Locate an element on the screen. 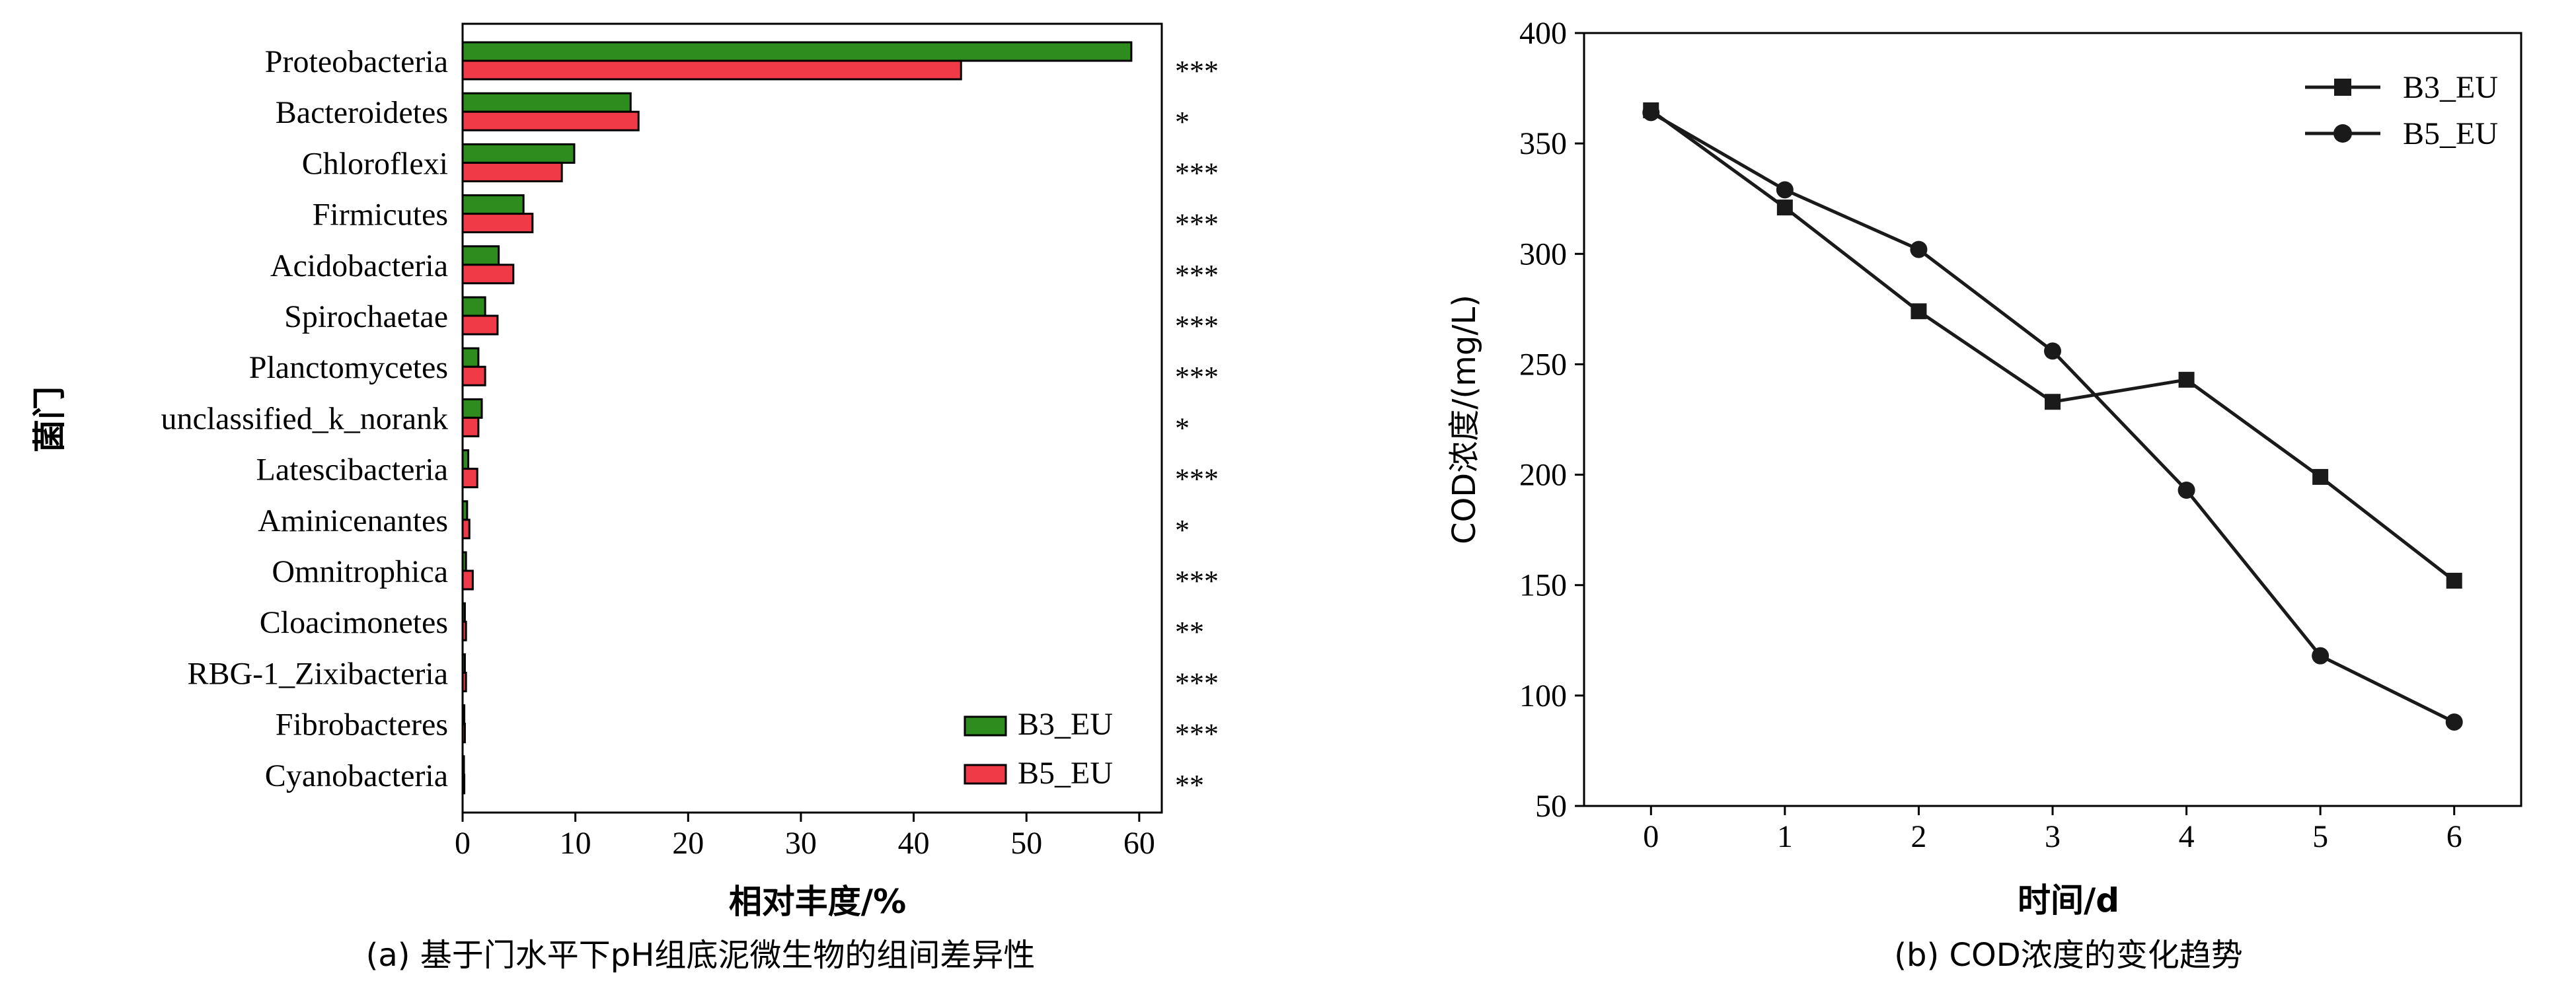 This screenshot has width=2576, height=983. category-label: Proteobacteria is located at coordinates (356, 61).